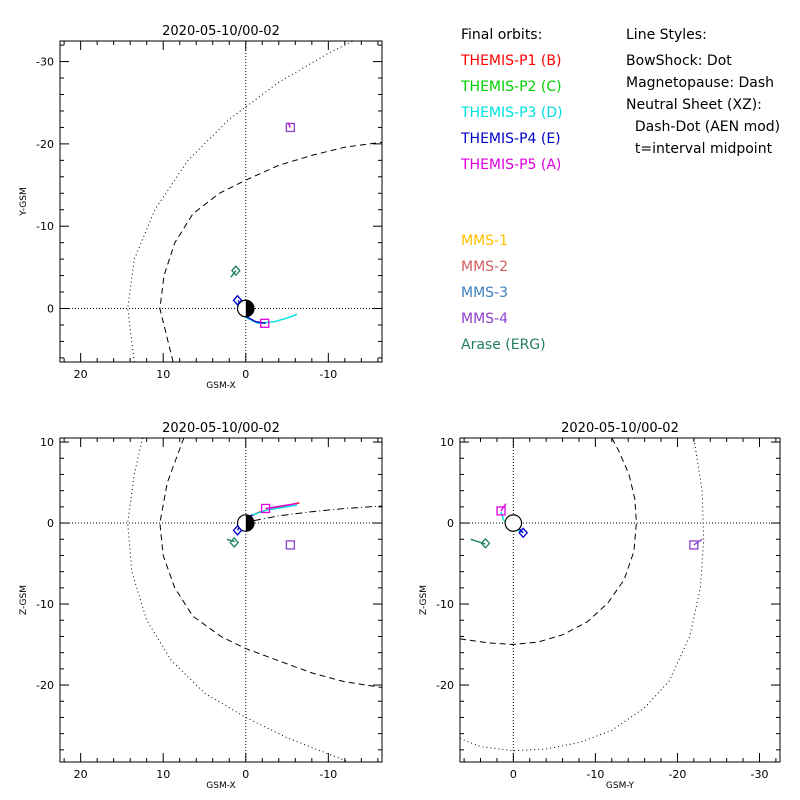 Image resolution: width=800 pixels, height=800 pixels. Describe the element at coordinates (24, 201) in the screenshot. I see `y-axis-label: Y-GSM` at that location.